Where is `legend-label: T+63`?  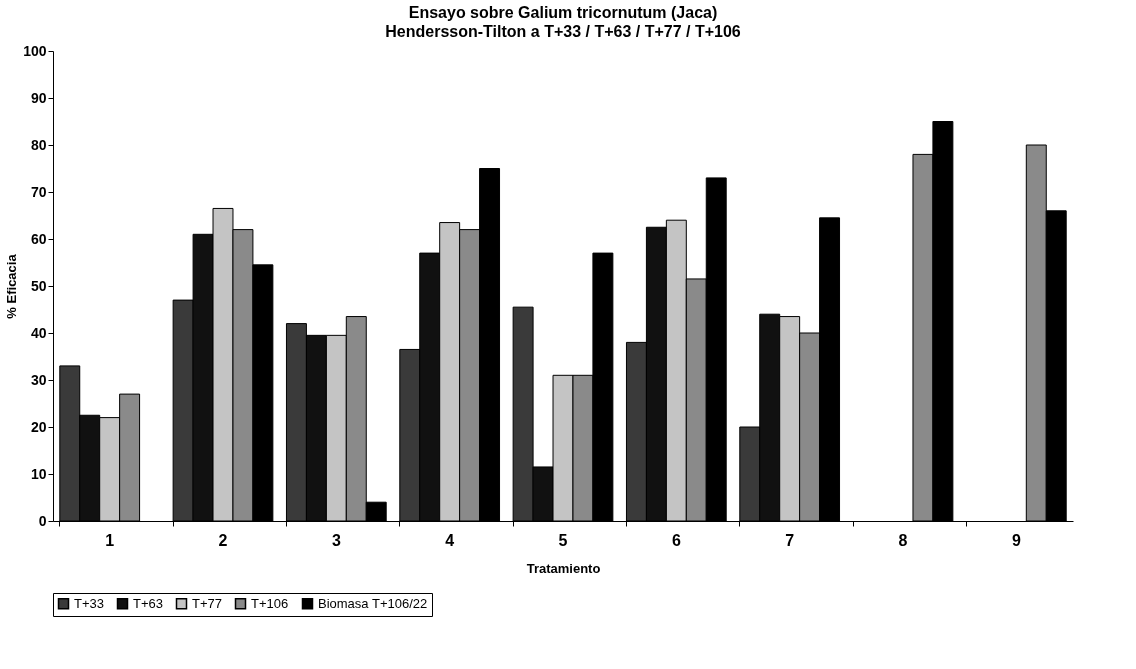
legend-label: T+63 is located at coordinates (148, 603).